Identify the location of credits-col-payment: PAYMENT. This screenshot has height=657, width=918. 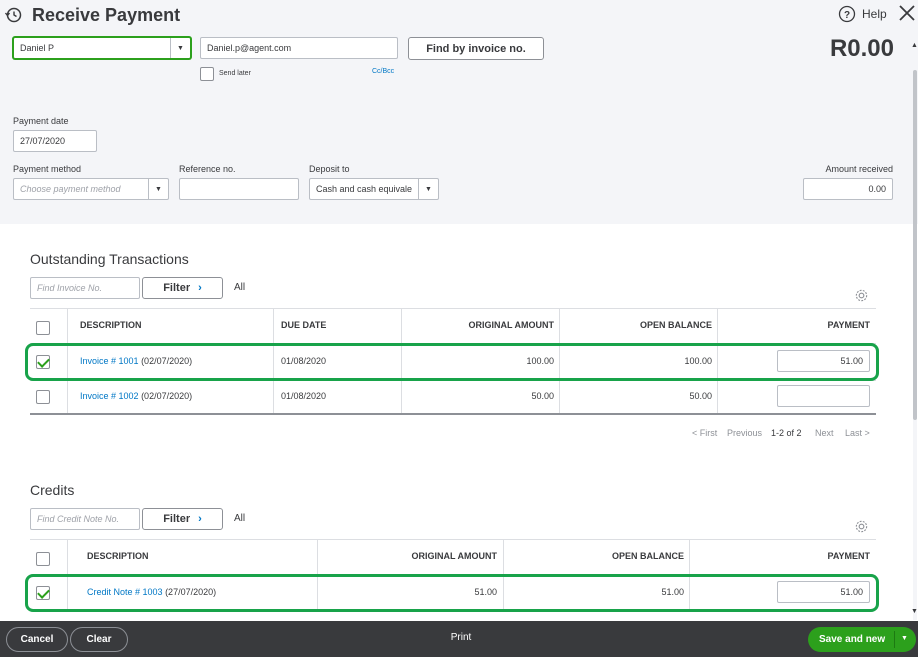
(848, 556).